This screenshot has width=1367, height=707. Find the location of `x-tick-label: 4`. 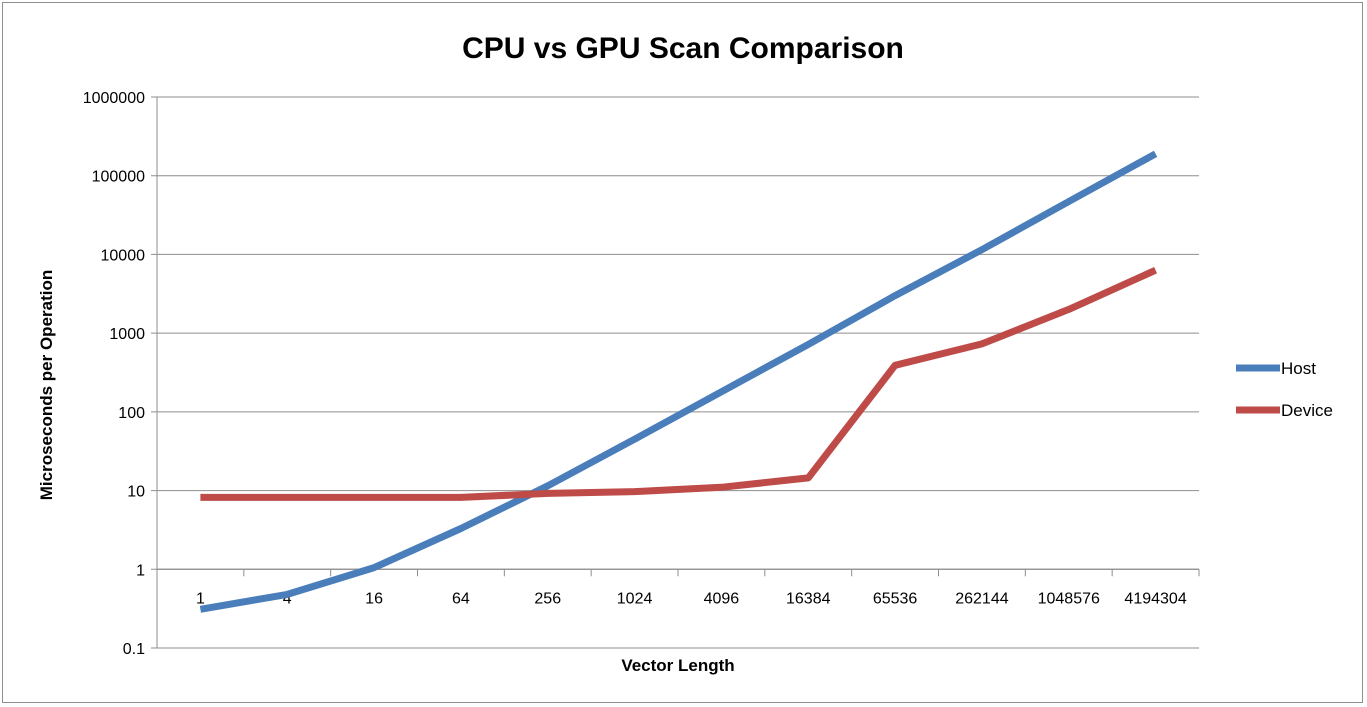

x-tick-label: 4 is located at coordinates (287, 598).